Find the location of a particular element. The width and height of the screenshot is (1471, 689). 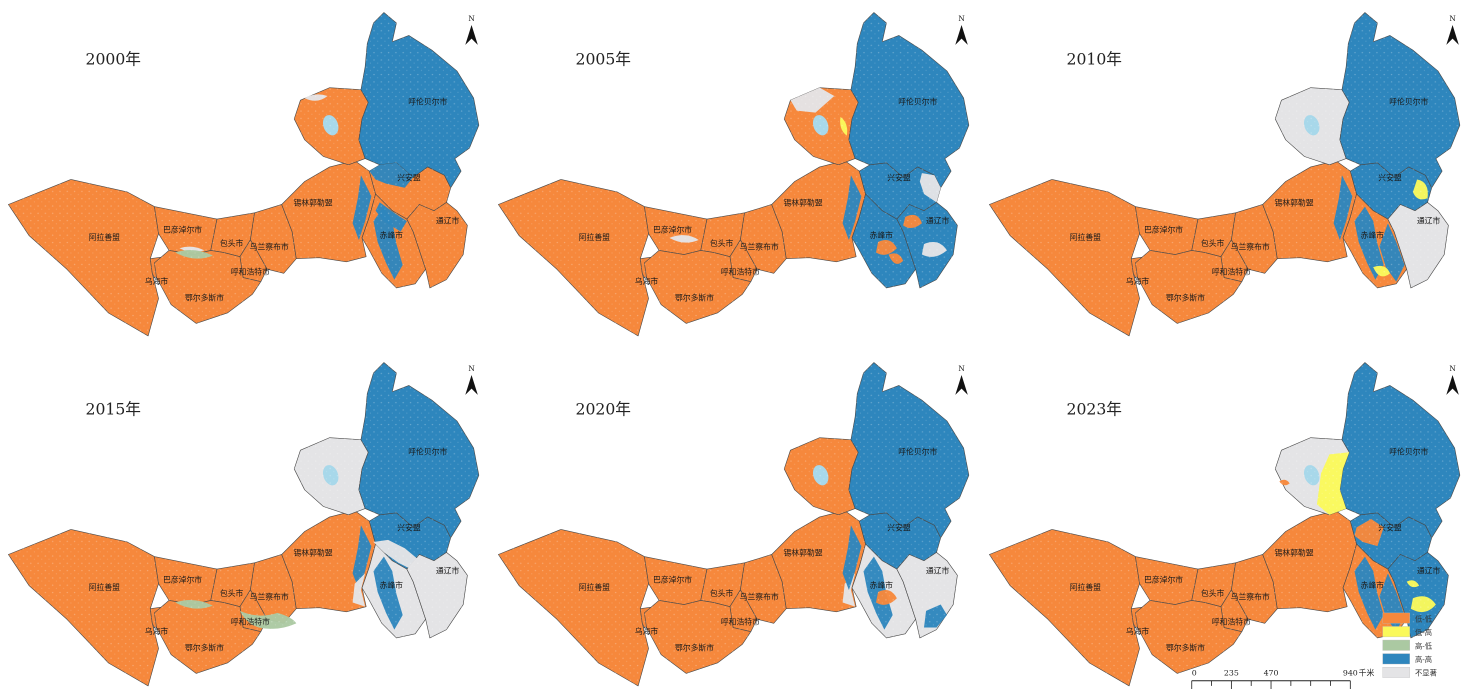

legend-label-hl: 高-低 is located at coordinates (1424, 645).